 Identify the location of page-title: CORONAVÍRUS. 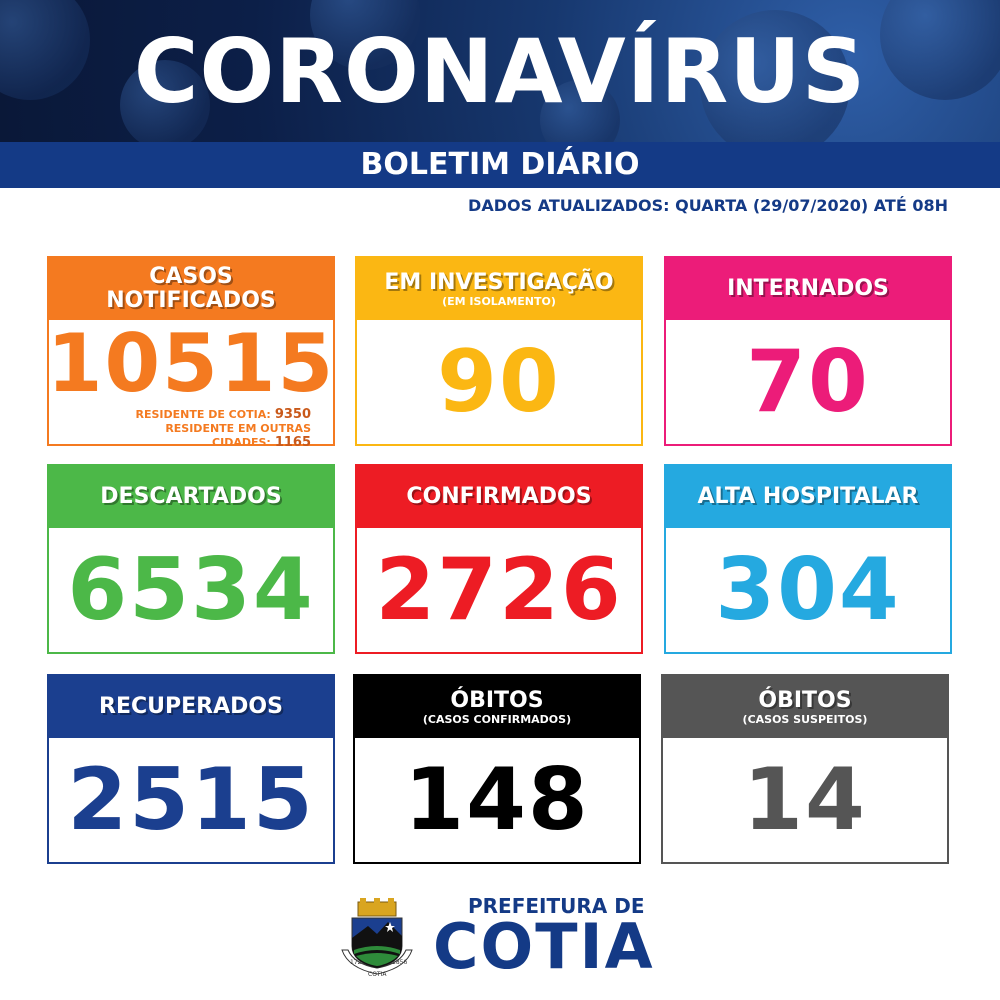
(500, 71).